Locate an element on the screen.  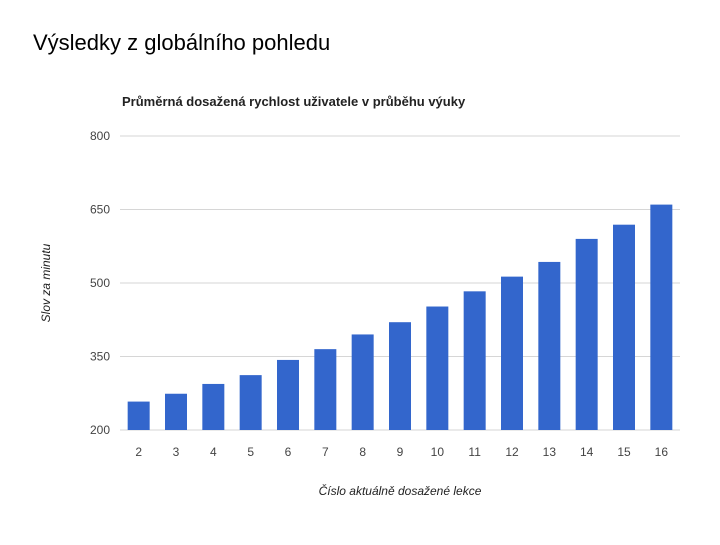
x-tick-label: 15 is located at coordinates (624, 452).